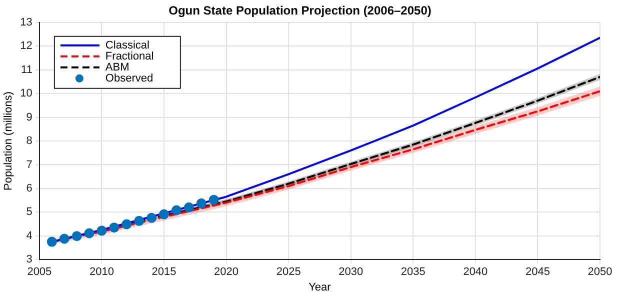 The width and height of the screenshot is (622, 294). I want to click on legend-label: Observed, so click(129, 78).